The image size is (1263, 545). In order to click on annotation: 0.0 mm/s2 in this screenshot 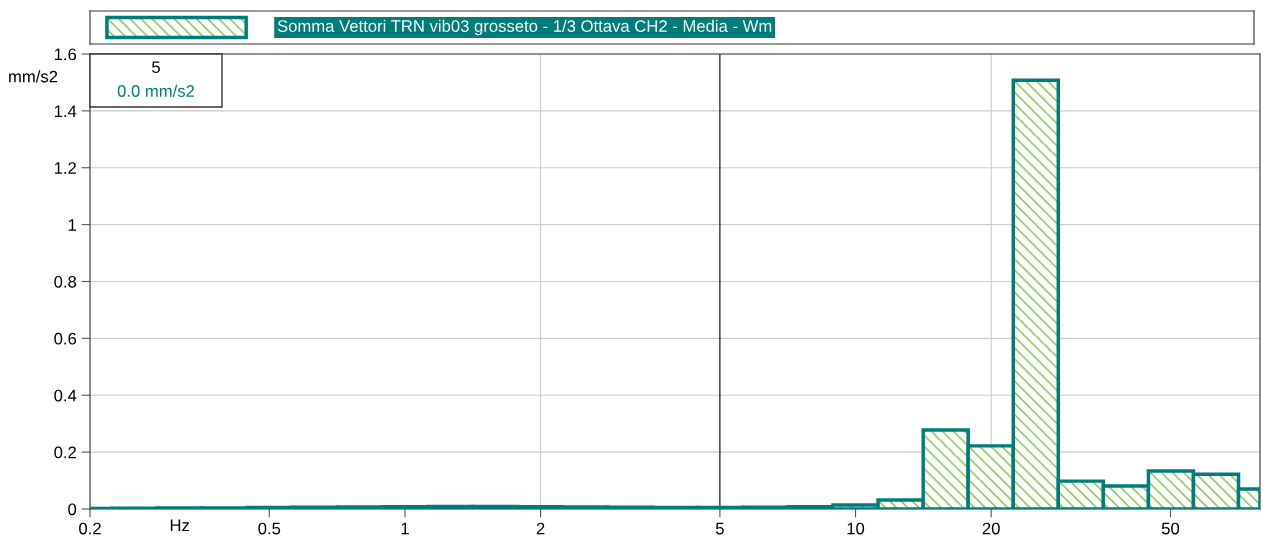, I will do `click(156, 90)`.